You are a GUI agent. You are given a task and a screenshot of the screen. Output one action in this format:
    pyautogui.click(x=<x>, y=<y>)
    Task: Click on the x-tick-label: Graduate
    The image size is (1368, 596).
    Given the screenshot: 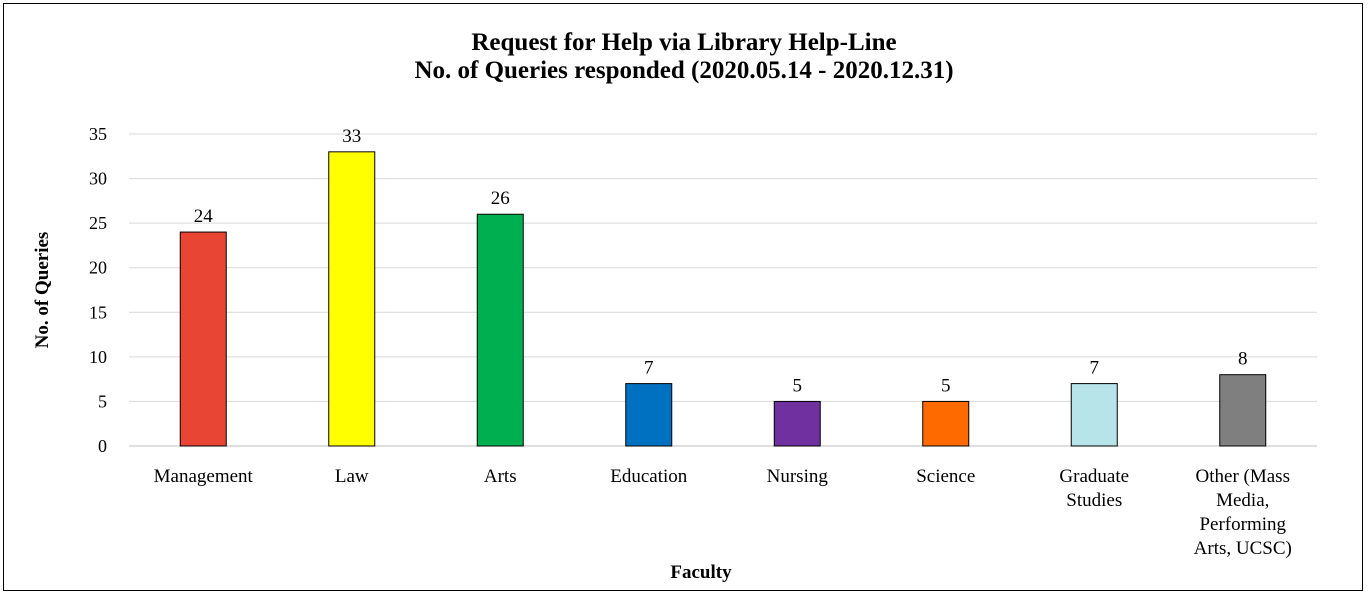 What is the action you would take?
    pyautogui.click(x=1094, y=476)
    